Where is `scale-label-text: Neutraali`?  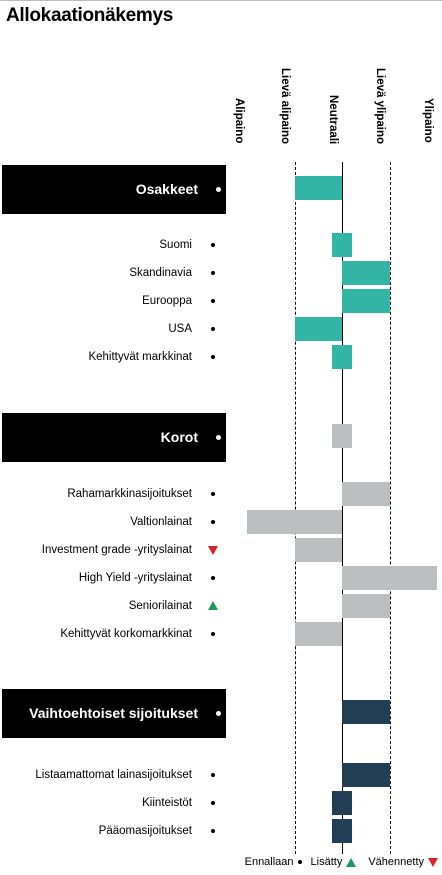 scale-label-text: Neutraali is located at coordinates (333, 120).